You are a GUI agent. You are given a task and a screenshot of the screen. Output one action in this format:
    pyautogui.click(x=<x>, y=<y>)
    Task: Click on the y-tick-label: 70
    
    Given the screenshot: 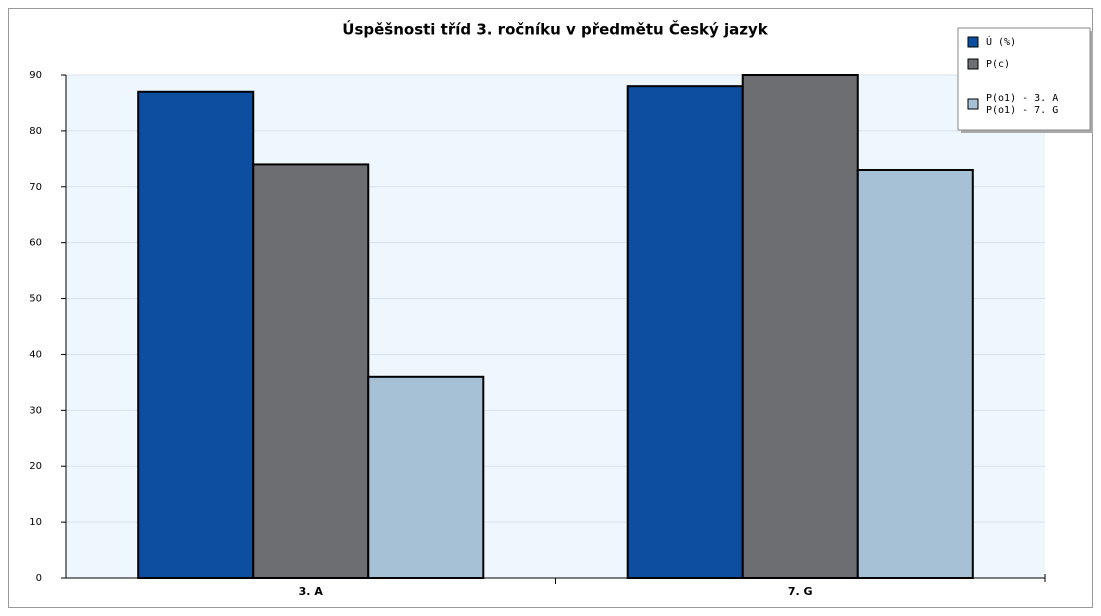 What is the action you would take?
    pyautogui.click(x=35, y=187)
    